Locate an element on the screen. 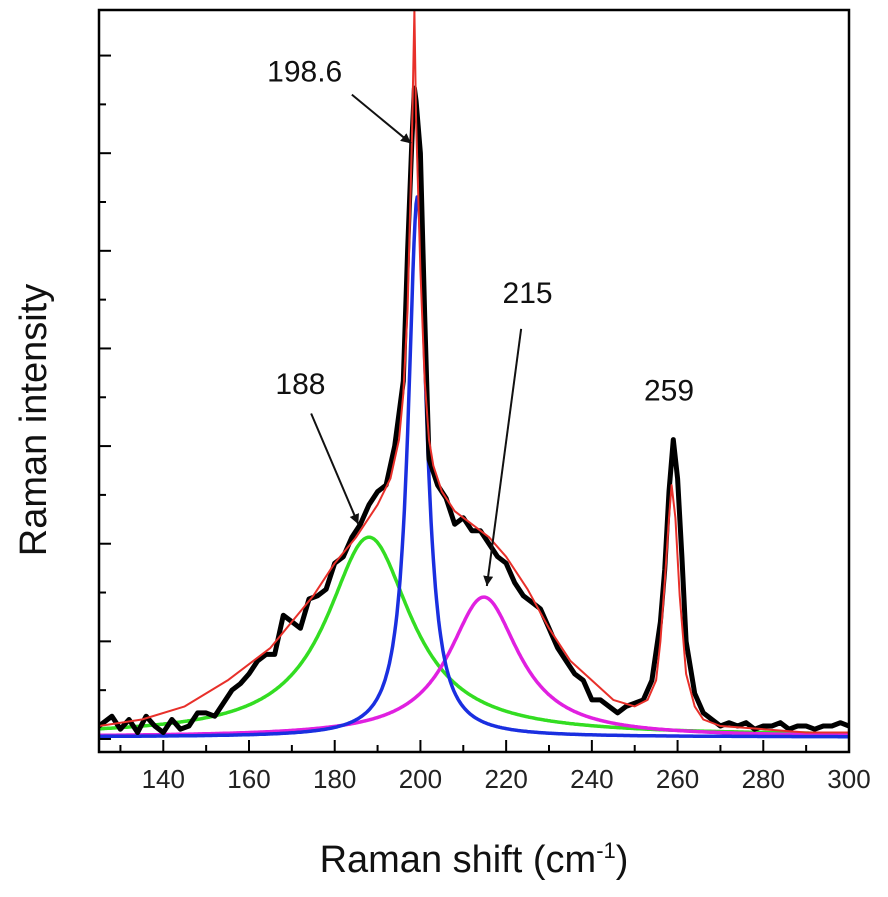 The image size is (888, 897). annotation-label: 259 is located at coordinates (669, 391).